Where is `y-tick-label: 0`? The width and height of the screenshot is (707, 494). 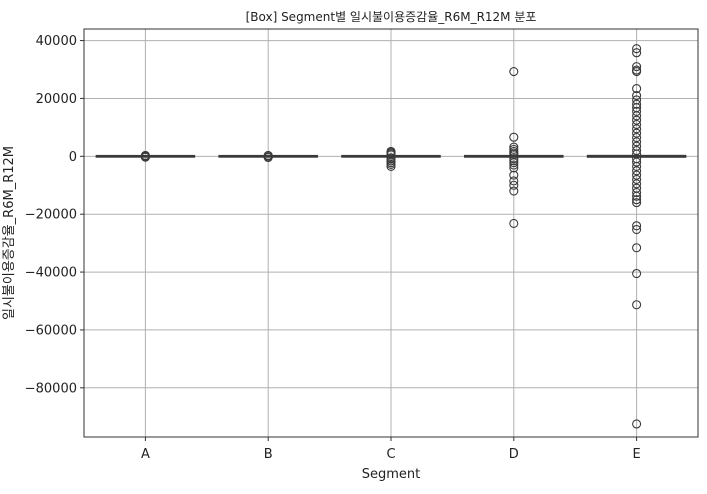
y-tick-label: 0 is located at coordinates (73, 157).